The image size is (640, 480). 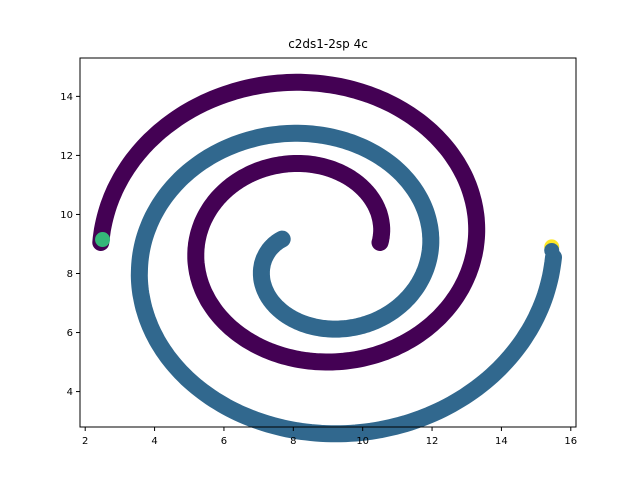 What do you see at coordinates (293, 441) in the screenshot?
I see `x-tick-label: 8` at bounding box center [293, 441].